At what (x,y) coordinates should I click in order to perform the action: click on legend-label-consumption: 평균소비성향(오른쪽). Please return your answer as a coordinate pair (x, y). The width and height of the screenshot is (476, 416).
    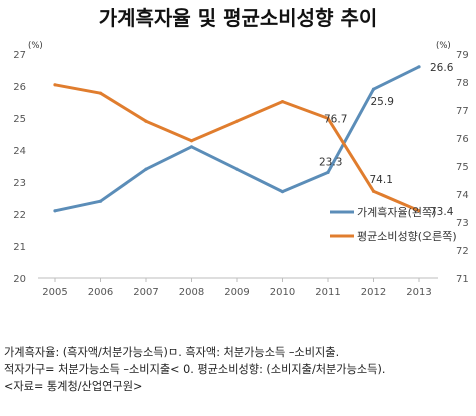
    Looking at the image, I should click on (407, 236).